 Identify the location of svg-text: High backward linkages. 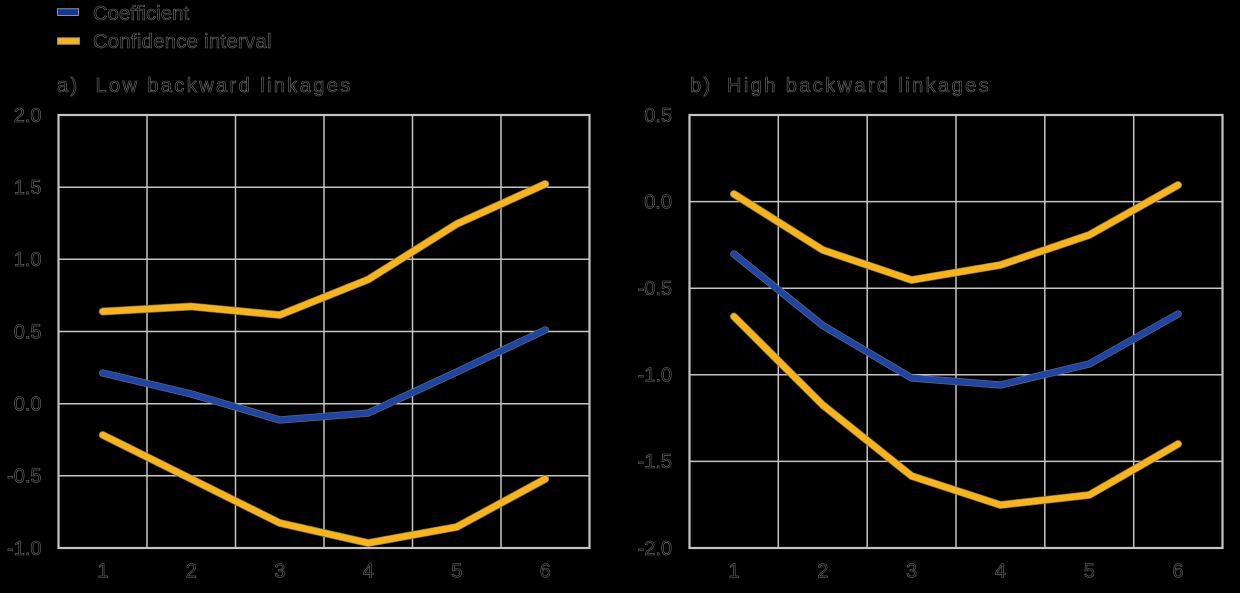
(859, 86).